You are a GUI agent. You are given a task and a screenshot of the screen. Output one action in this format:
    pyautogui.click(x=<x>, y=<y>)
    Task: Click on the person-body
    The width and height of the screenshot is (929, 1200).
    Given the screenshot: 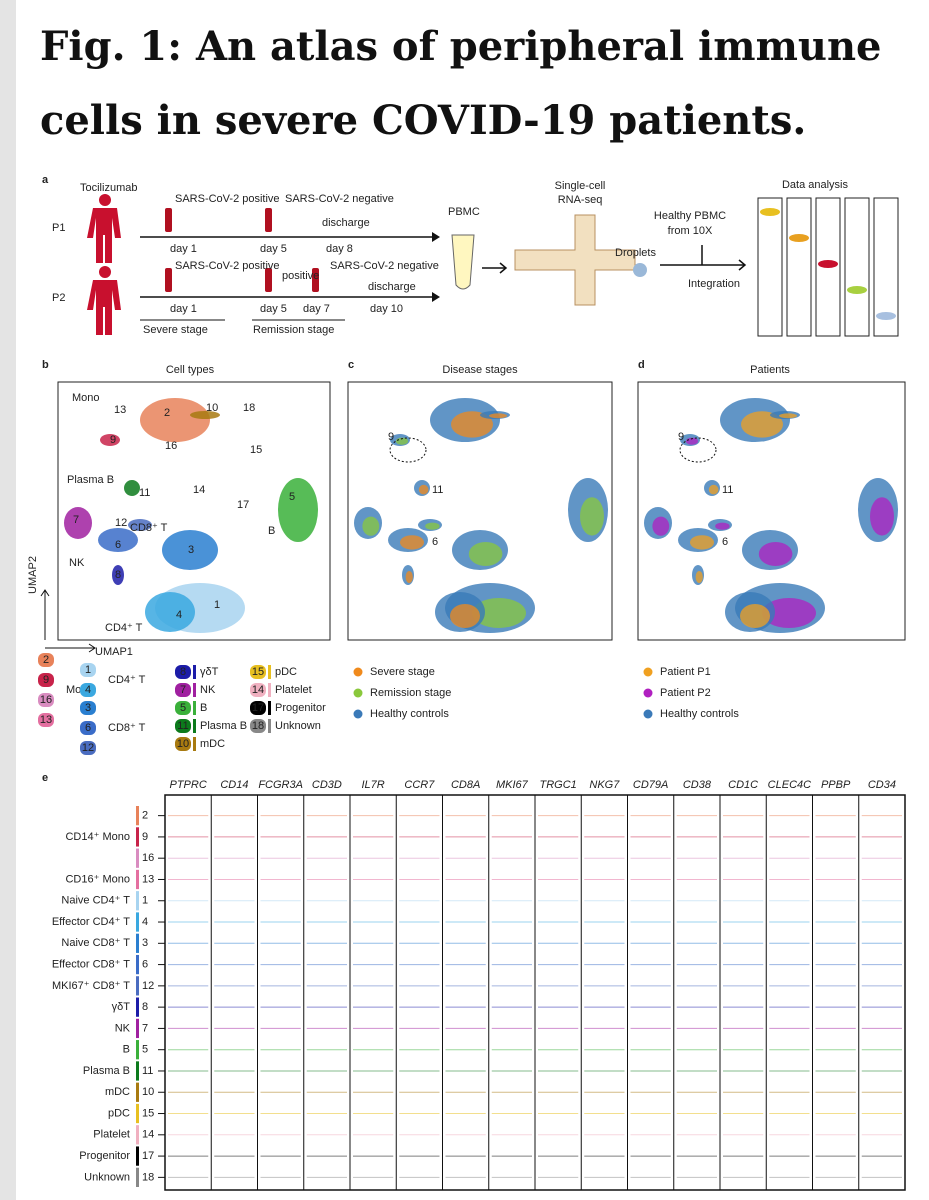 What is the action you would take?
    pyautogui.click(x=104, y=307)
    